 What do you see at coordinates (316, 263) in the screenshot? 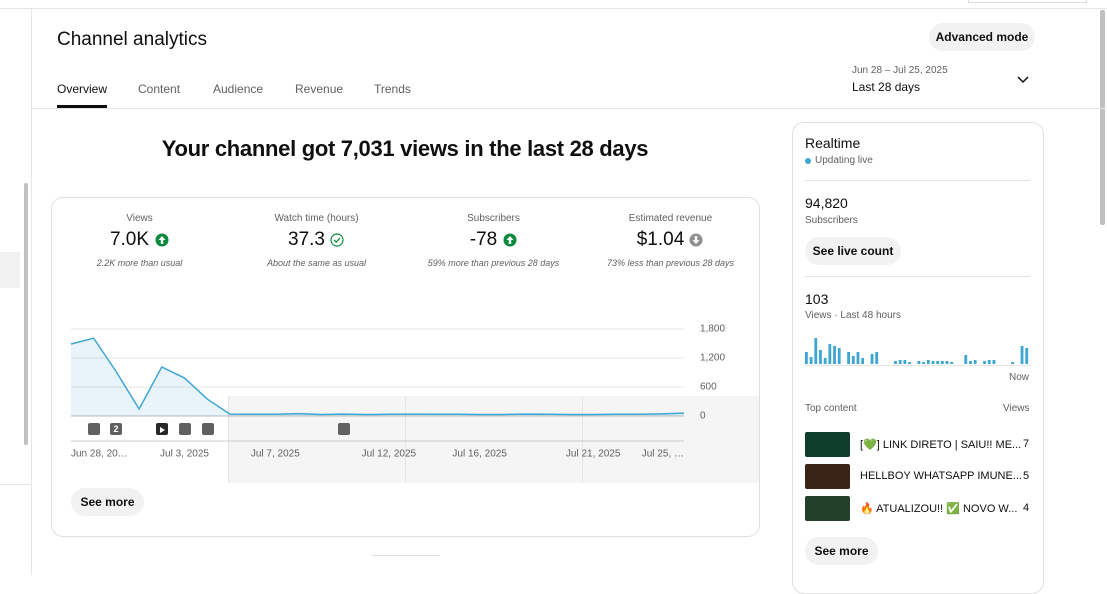
I see `metric-note: About the same as usual` at bounding box center [316, 263].